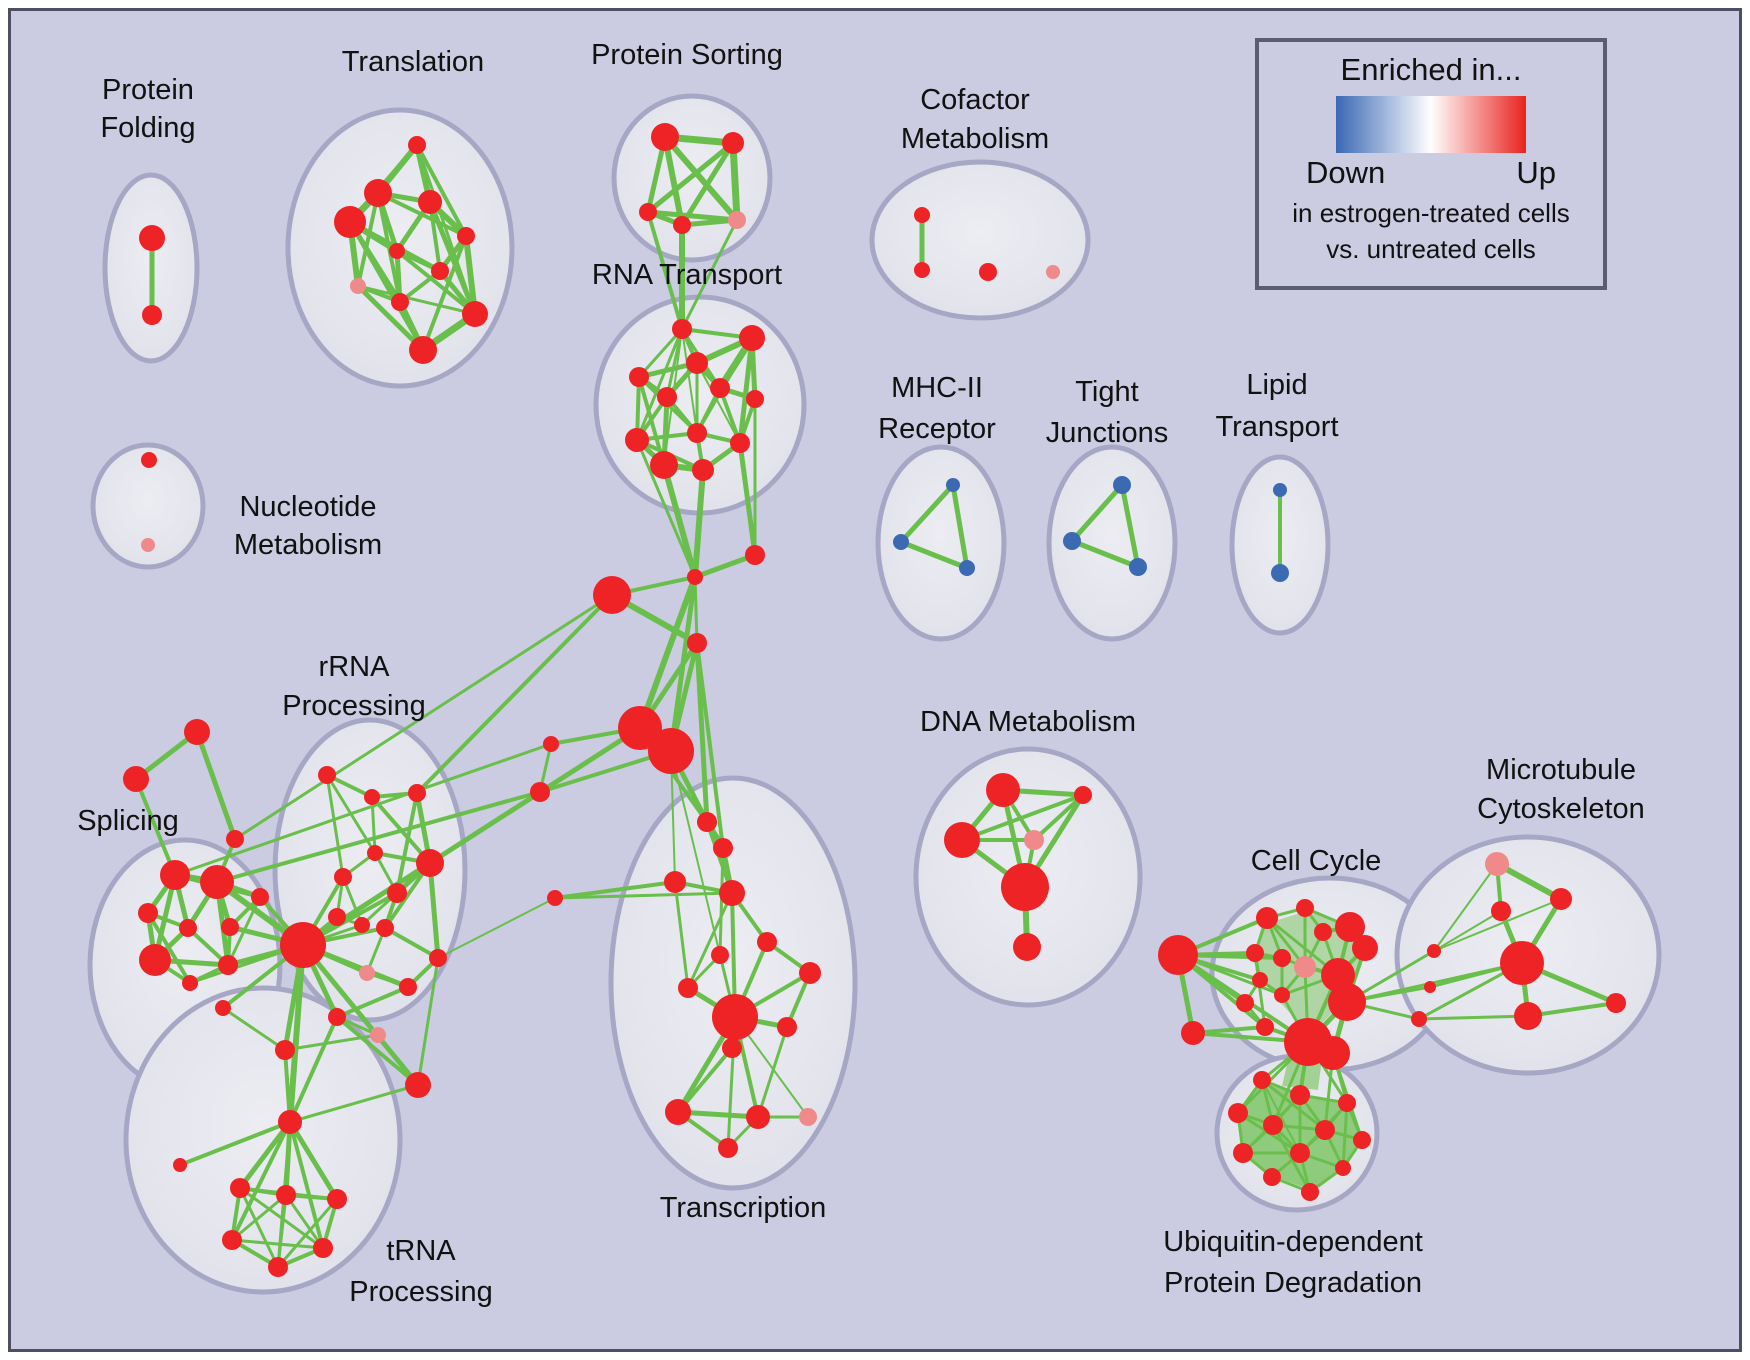 The image size is (1750, 1360). What do you see at coordinates (421, 1251) in the screenshot?
I see `cluster-label-trna-processing: tRNA` at bounding box center [421, 1251].